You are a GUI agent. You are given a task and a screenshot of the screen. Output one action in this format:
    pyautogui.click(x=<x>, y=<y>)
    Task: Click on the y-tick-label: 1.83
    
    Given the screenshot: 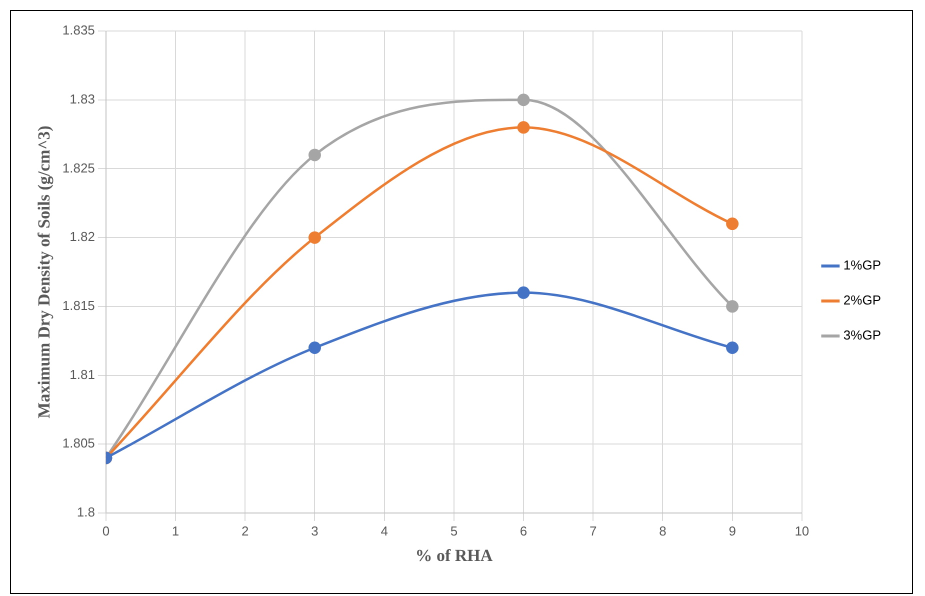 What is the action you would take?
    pyautogui.click(x=82, y=98)
    